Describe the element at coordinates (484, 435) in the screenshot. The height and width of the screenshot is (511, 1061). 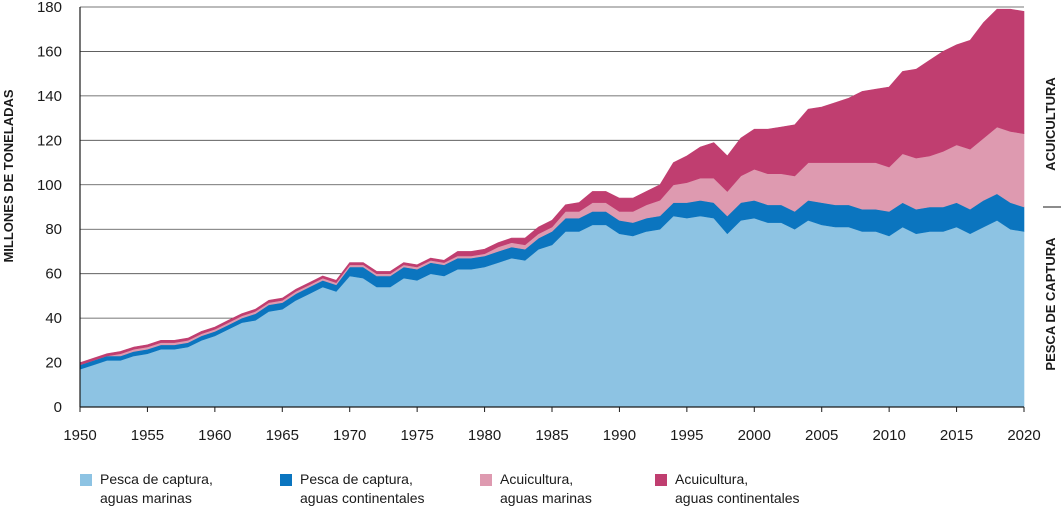
I see `x-tick-label: 1980` at that location.